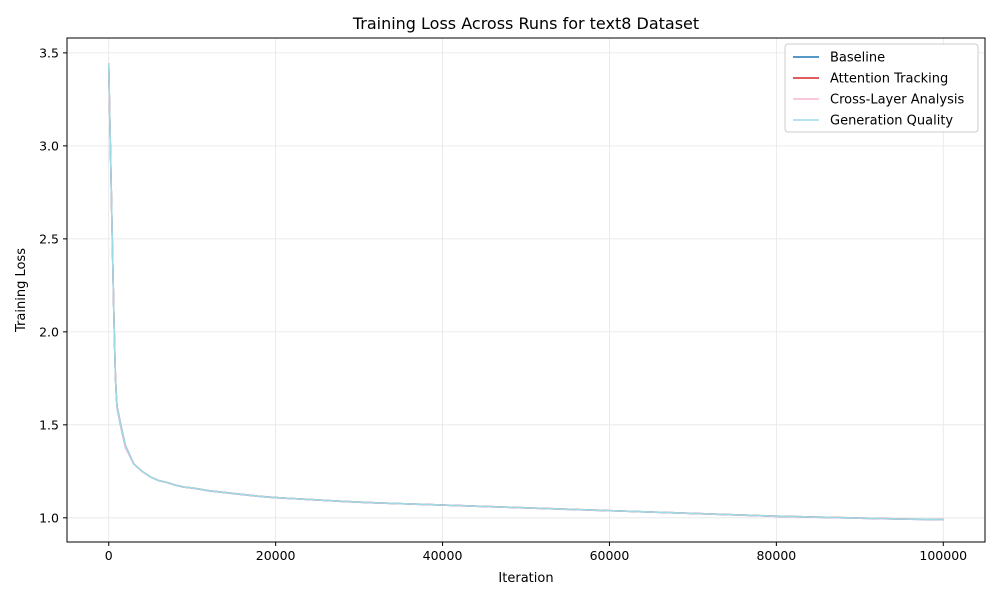 This screenshot has width=1000, height=600. I want to click on legend-label-generation-quality: Generation Quality, so click(891, 121).